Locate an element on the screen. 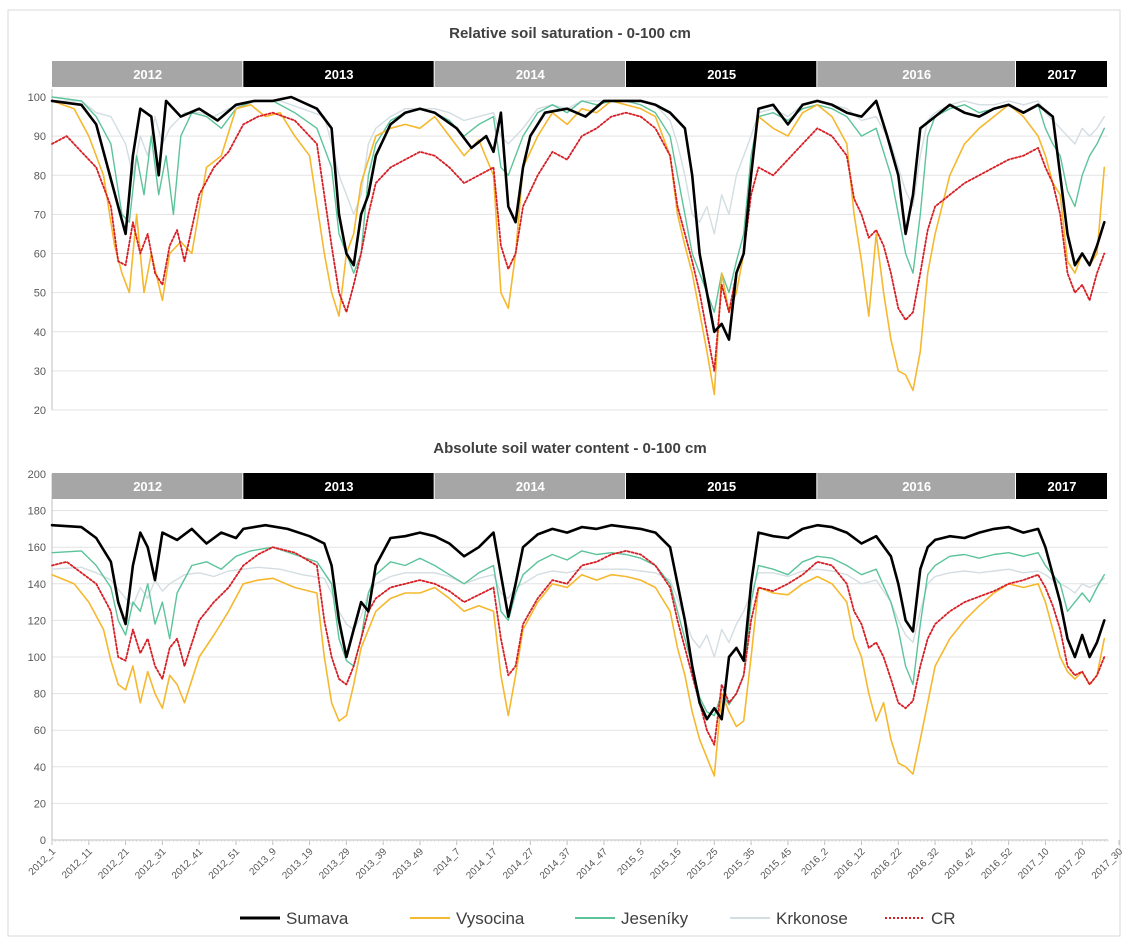 This screenshot has height=948, width=1125. y-tick-label: 120 is located at coordinates (37, 621).